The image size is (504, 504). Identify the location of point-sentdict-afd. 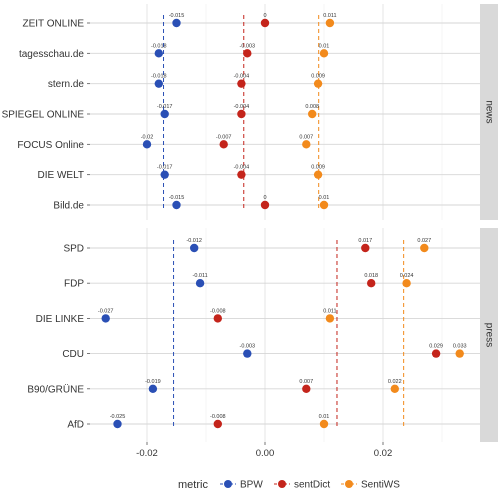
(217, 424).